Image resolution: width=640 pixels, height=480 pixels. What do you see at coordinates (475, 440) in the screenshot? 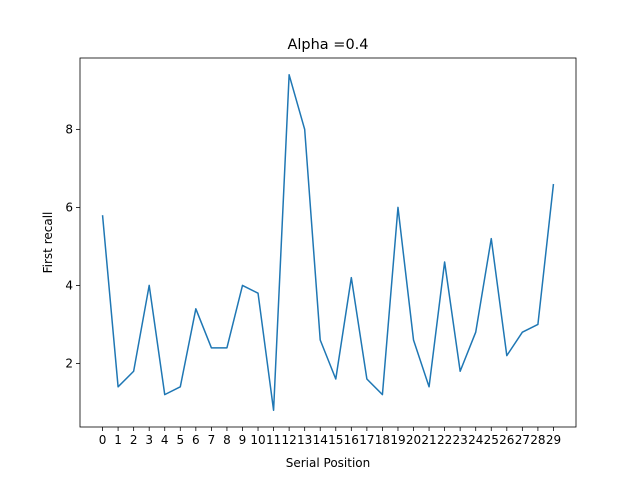
I see `x-tick-label: 24` at bounding box center [475, 440].